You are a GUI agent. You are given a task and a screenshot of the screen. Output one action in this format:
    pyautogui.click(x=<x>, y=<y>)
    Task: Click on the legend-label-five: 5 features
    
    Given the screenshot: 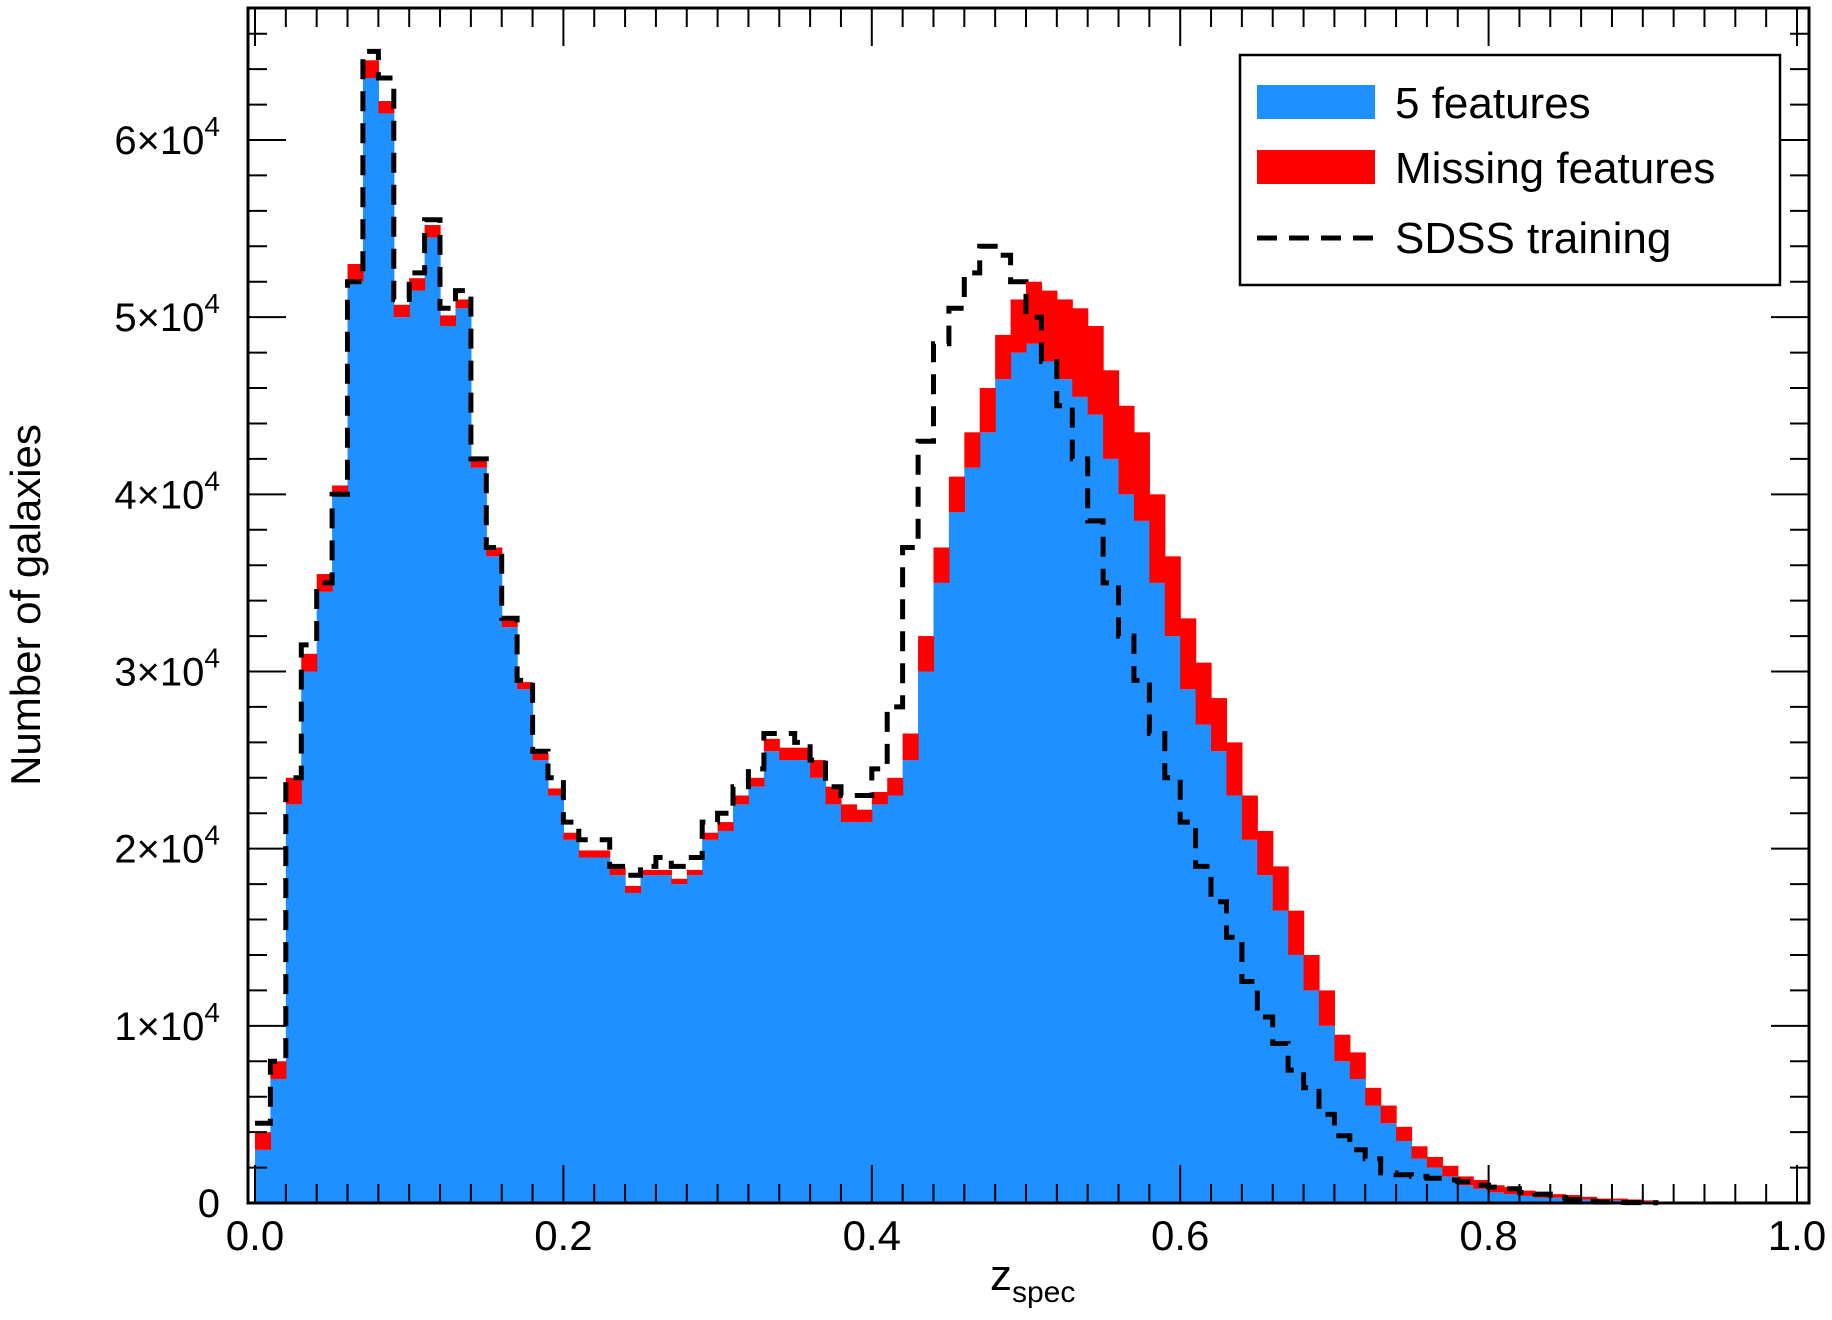 What is the action you would take?
    pyautogui.click(x=1493, y=103)
    